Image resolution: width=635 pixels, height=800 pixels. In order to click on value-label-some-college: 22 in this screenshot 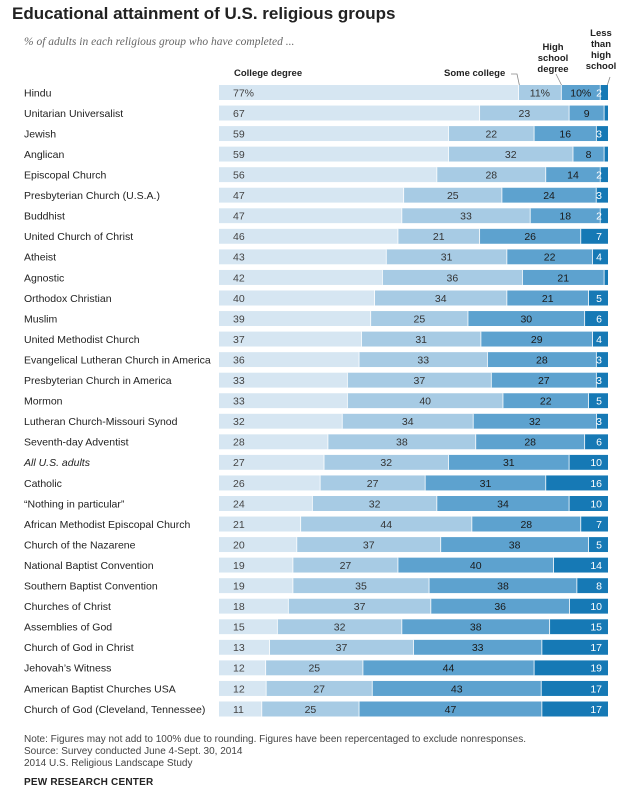, I will do `click(491, 134)`.